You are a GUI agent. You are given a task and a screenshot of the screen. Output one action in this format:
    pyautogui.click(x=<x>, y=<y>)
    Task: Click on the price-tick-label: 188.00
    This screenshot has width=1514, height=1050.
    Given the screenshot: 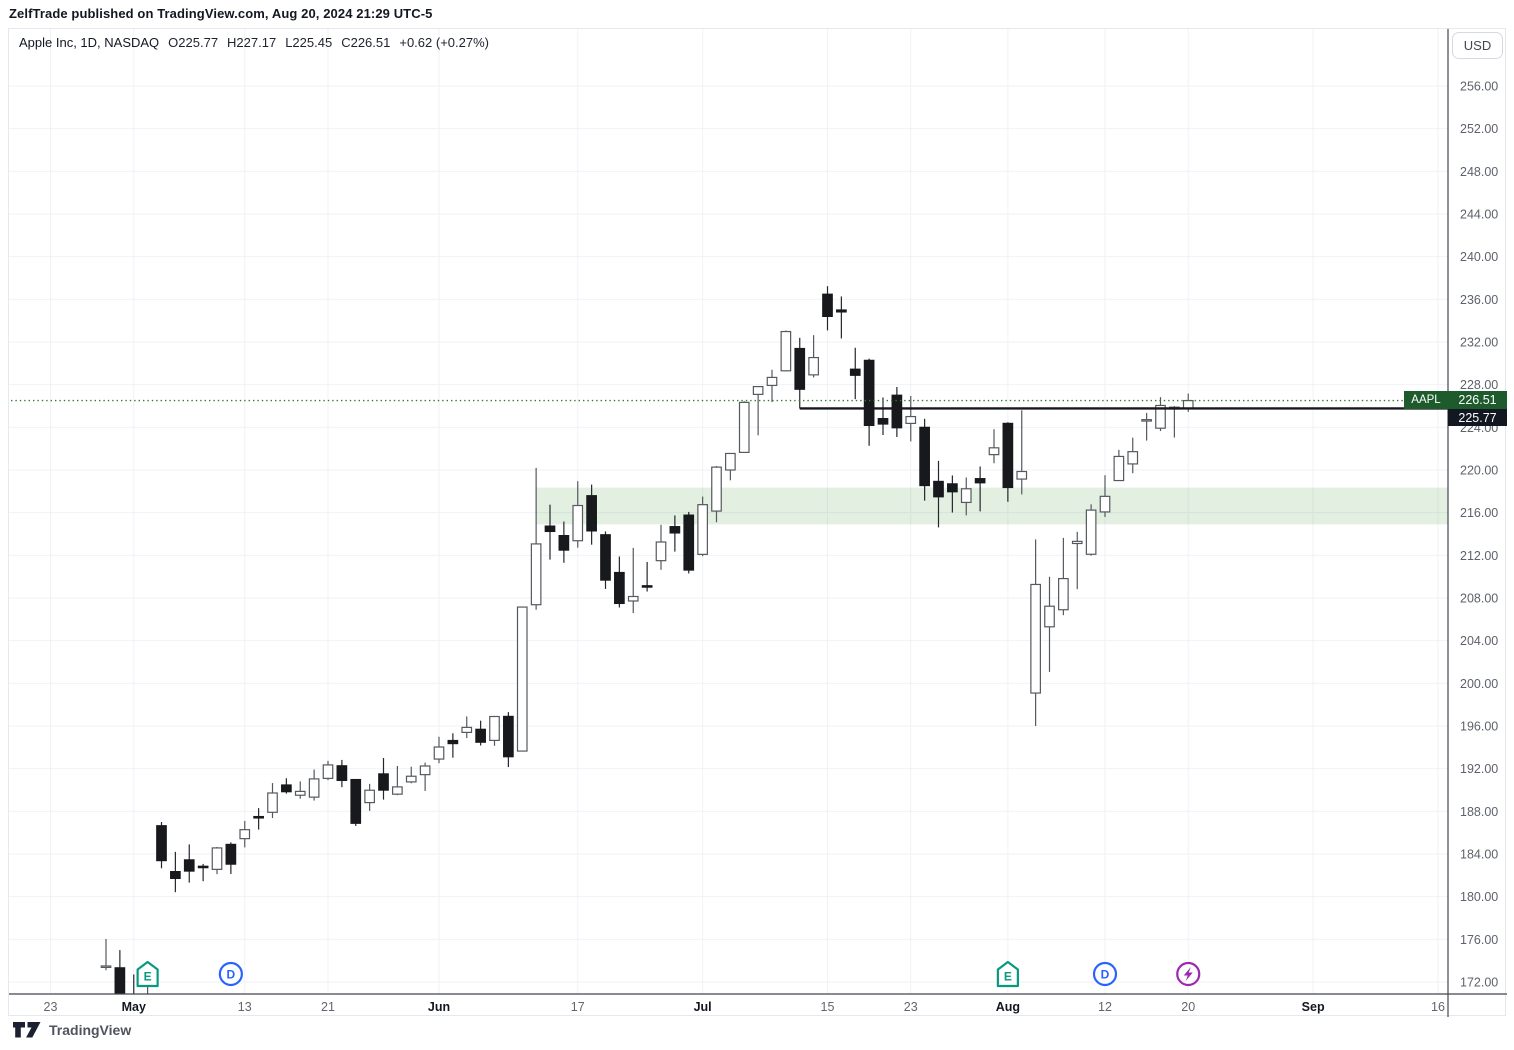 What is the action you would take?
    pyautogui.click(x=1479, y=812)
    